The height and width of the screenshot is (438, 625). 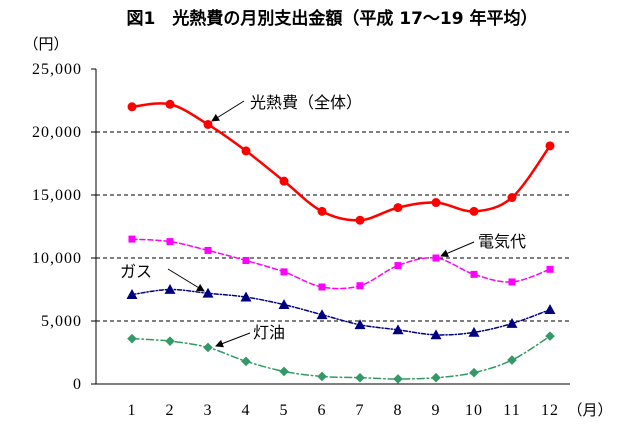 I want to click on arrow-kerosene, so click(x=233, y=340).